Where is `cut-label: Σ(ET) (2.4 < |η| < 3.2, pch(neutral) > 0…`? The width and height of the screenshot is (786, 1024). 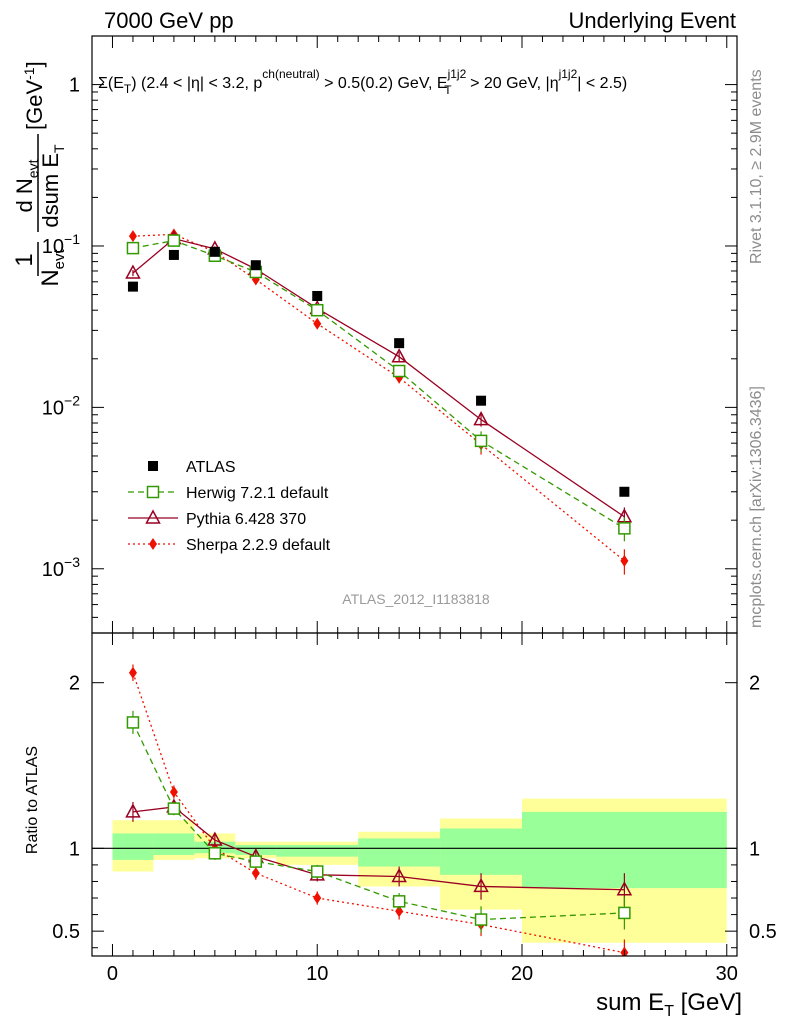
cut-label: Σ(ET) (2.4 < |η| < 3.2, pch(neutral) > 0… is located at coordinates (362, 82).